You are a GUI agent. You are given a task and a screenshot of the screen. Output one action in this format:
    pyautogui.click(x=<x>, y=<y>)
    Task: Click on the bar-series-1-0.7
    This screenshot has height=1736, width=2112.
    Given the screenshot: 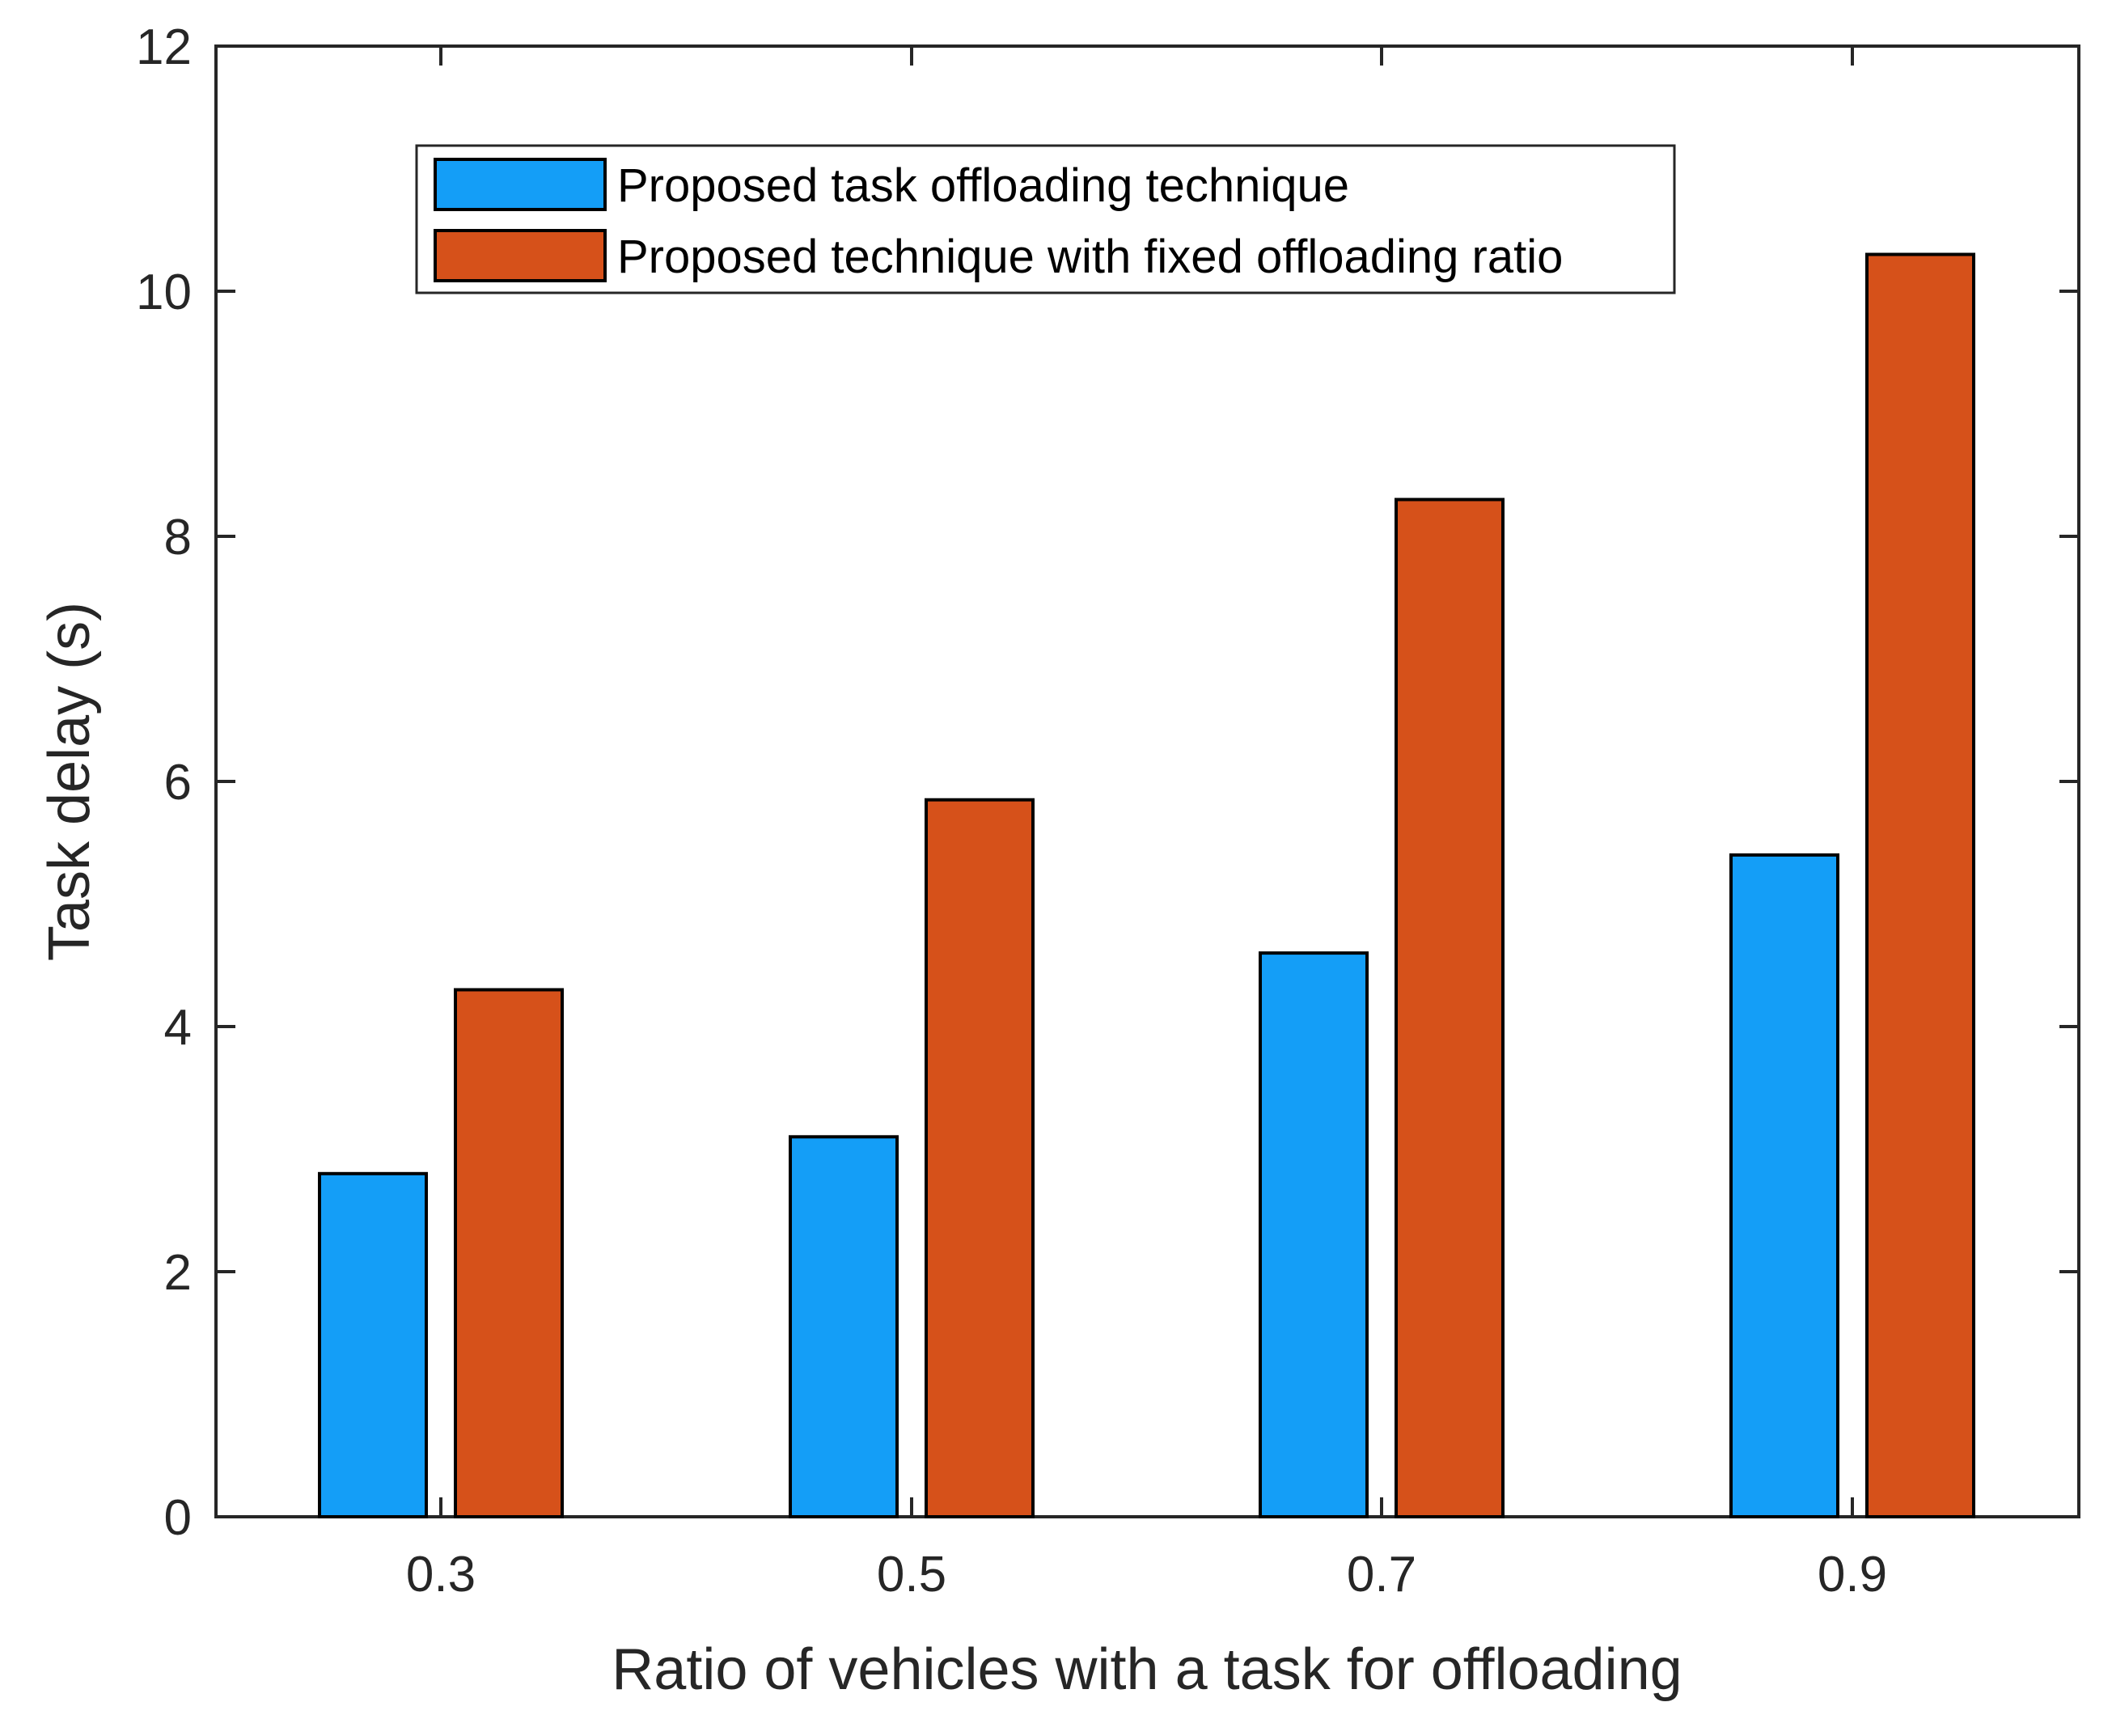 What is the action you would take?
    pyautogui.click(x=1314, y=1234)
    